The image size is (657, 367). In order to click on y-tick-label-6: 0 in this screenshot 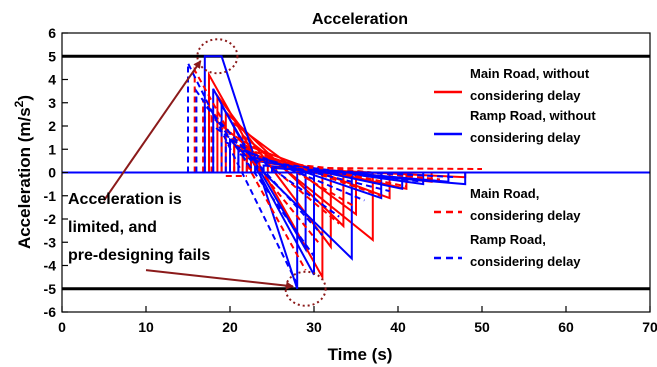, I will do `click(52, 173)`.